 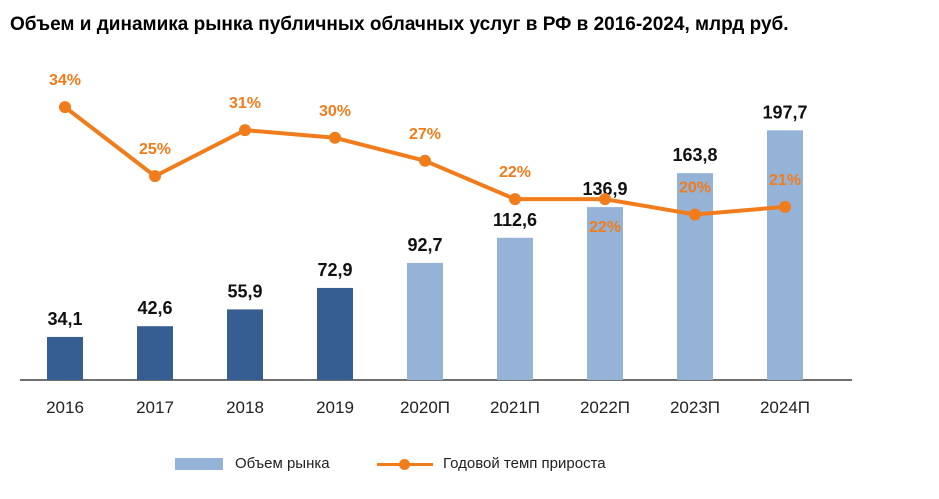 What do you see at coordinates (524, 463) in the screenshot?
I see `legend-label-growth-rate: Годовой темп прироста` at bounding box center [524, 463].